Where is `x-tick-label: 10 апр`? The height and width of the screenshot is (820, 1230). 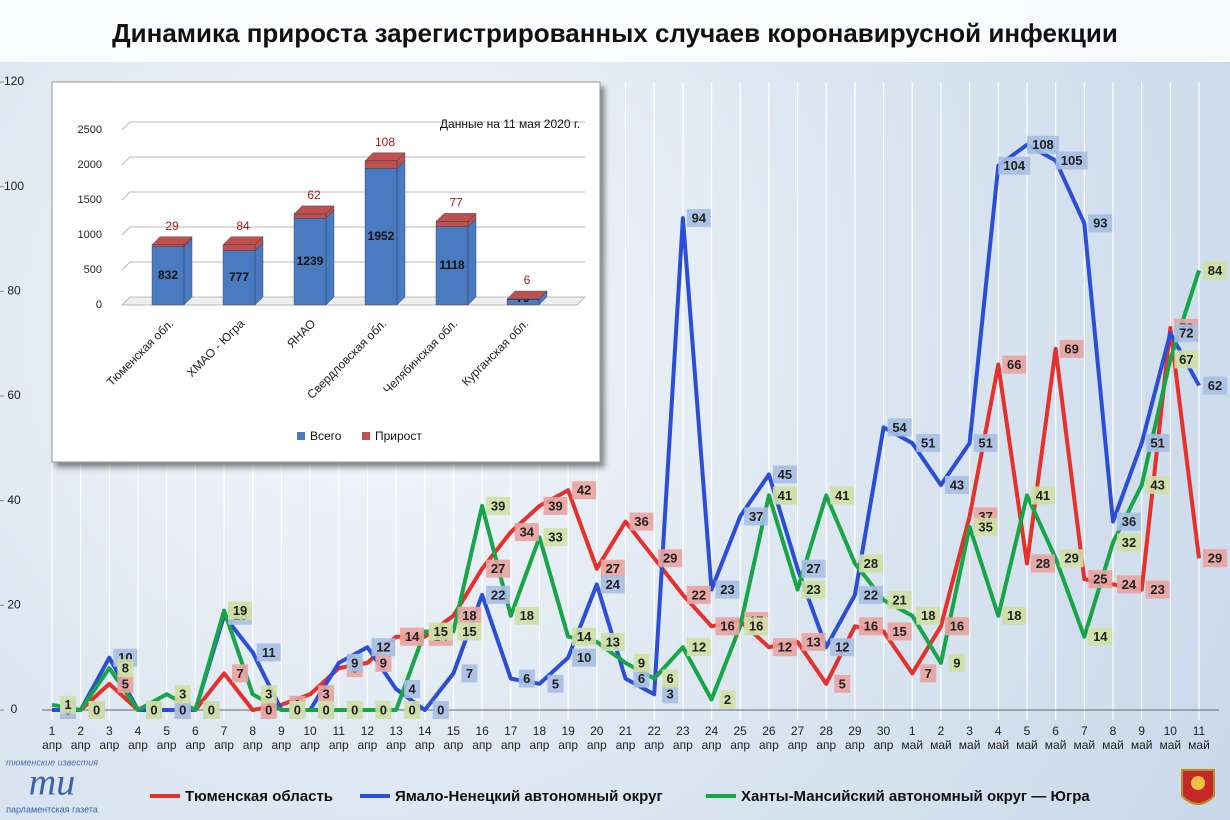
x-tick-label: 10 апр is located at coordinates (310, 738).